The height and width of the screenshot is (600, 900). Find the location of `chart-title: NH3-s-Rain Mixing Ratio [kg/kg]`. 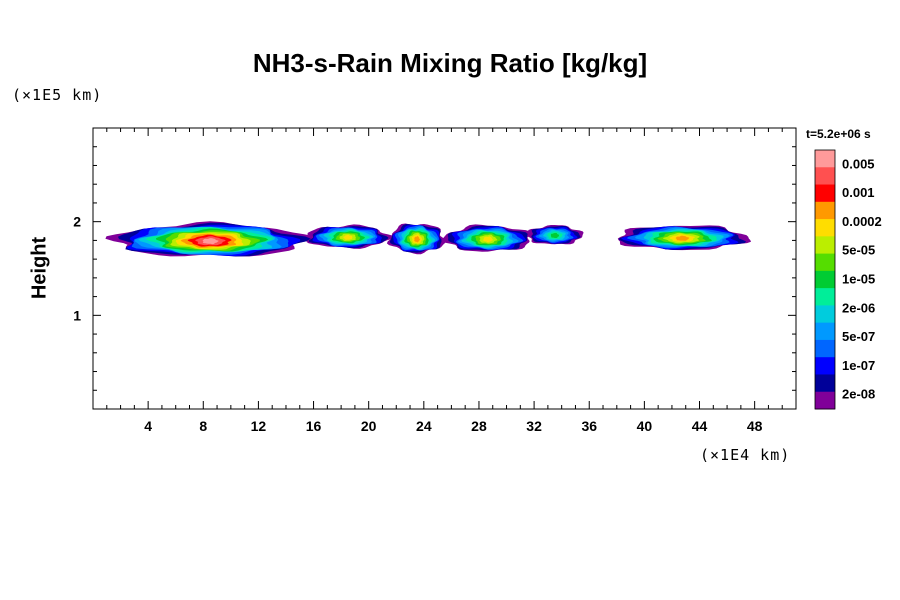

chart-title: NH3-s-Rain Mixing Ratio [kg/kg] is located at coordinates (450, 63).